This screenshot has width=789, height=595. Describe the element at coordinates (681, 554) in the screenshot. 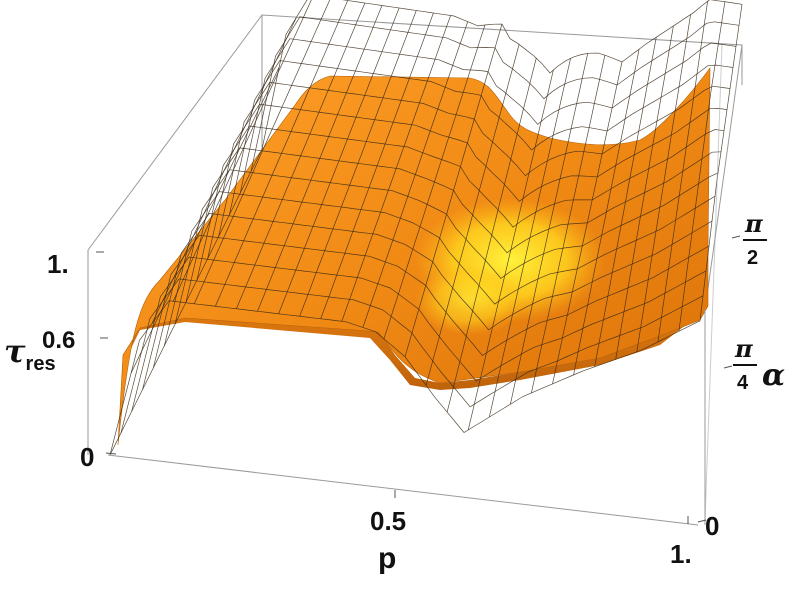

I see `p-tick-1: 1.` at that location.